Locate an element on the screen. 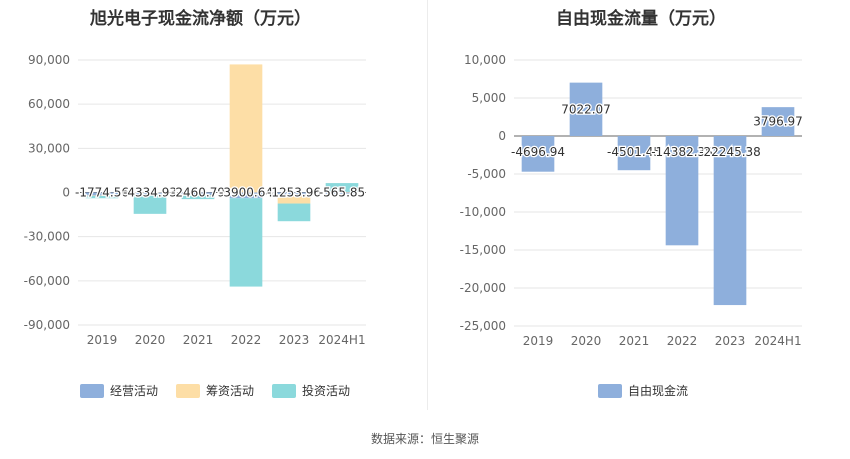 The height and width of the screenshot is (459, 850). data-label: -22245.38 is located at coordinates (730, 152).